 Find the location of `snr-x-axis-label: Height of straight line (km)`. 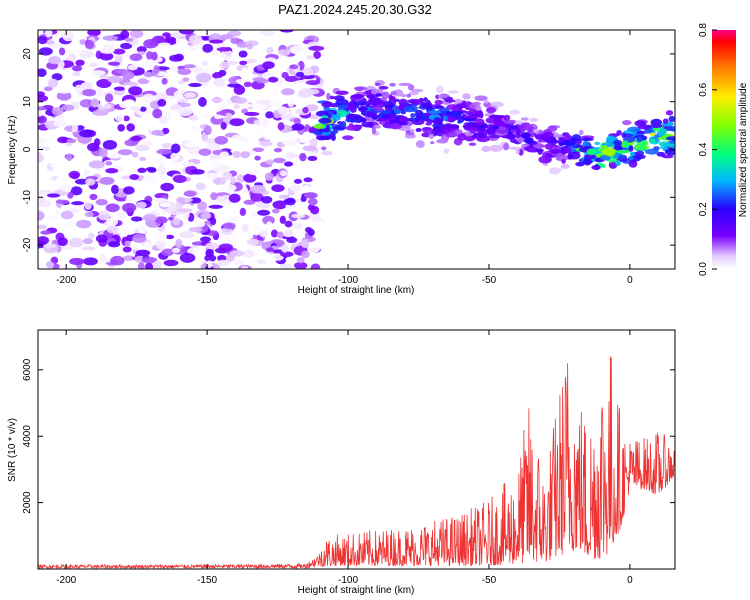

snr-x-axis-label: Height of straight line (km) is located at coordinates (356, 590).